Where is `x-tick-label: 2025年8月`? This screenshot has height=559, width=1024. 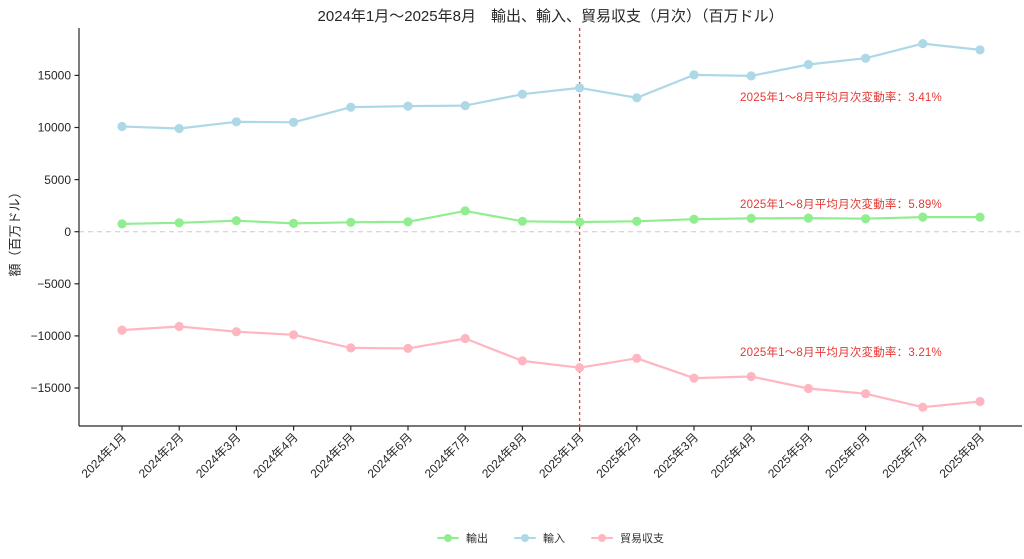 x-tick-label: 2025年8月 is located at coordinates (962, 455).